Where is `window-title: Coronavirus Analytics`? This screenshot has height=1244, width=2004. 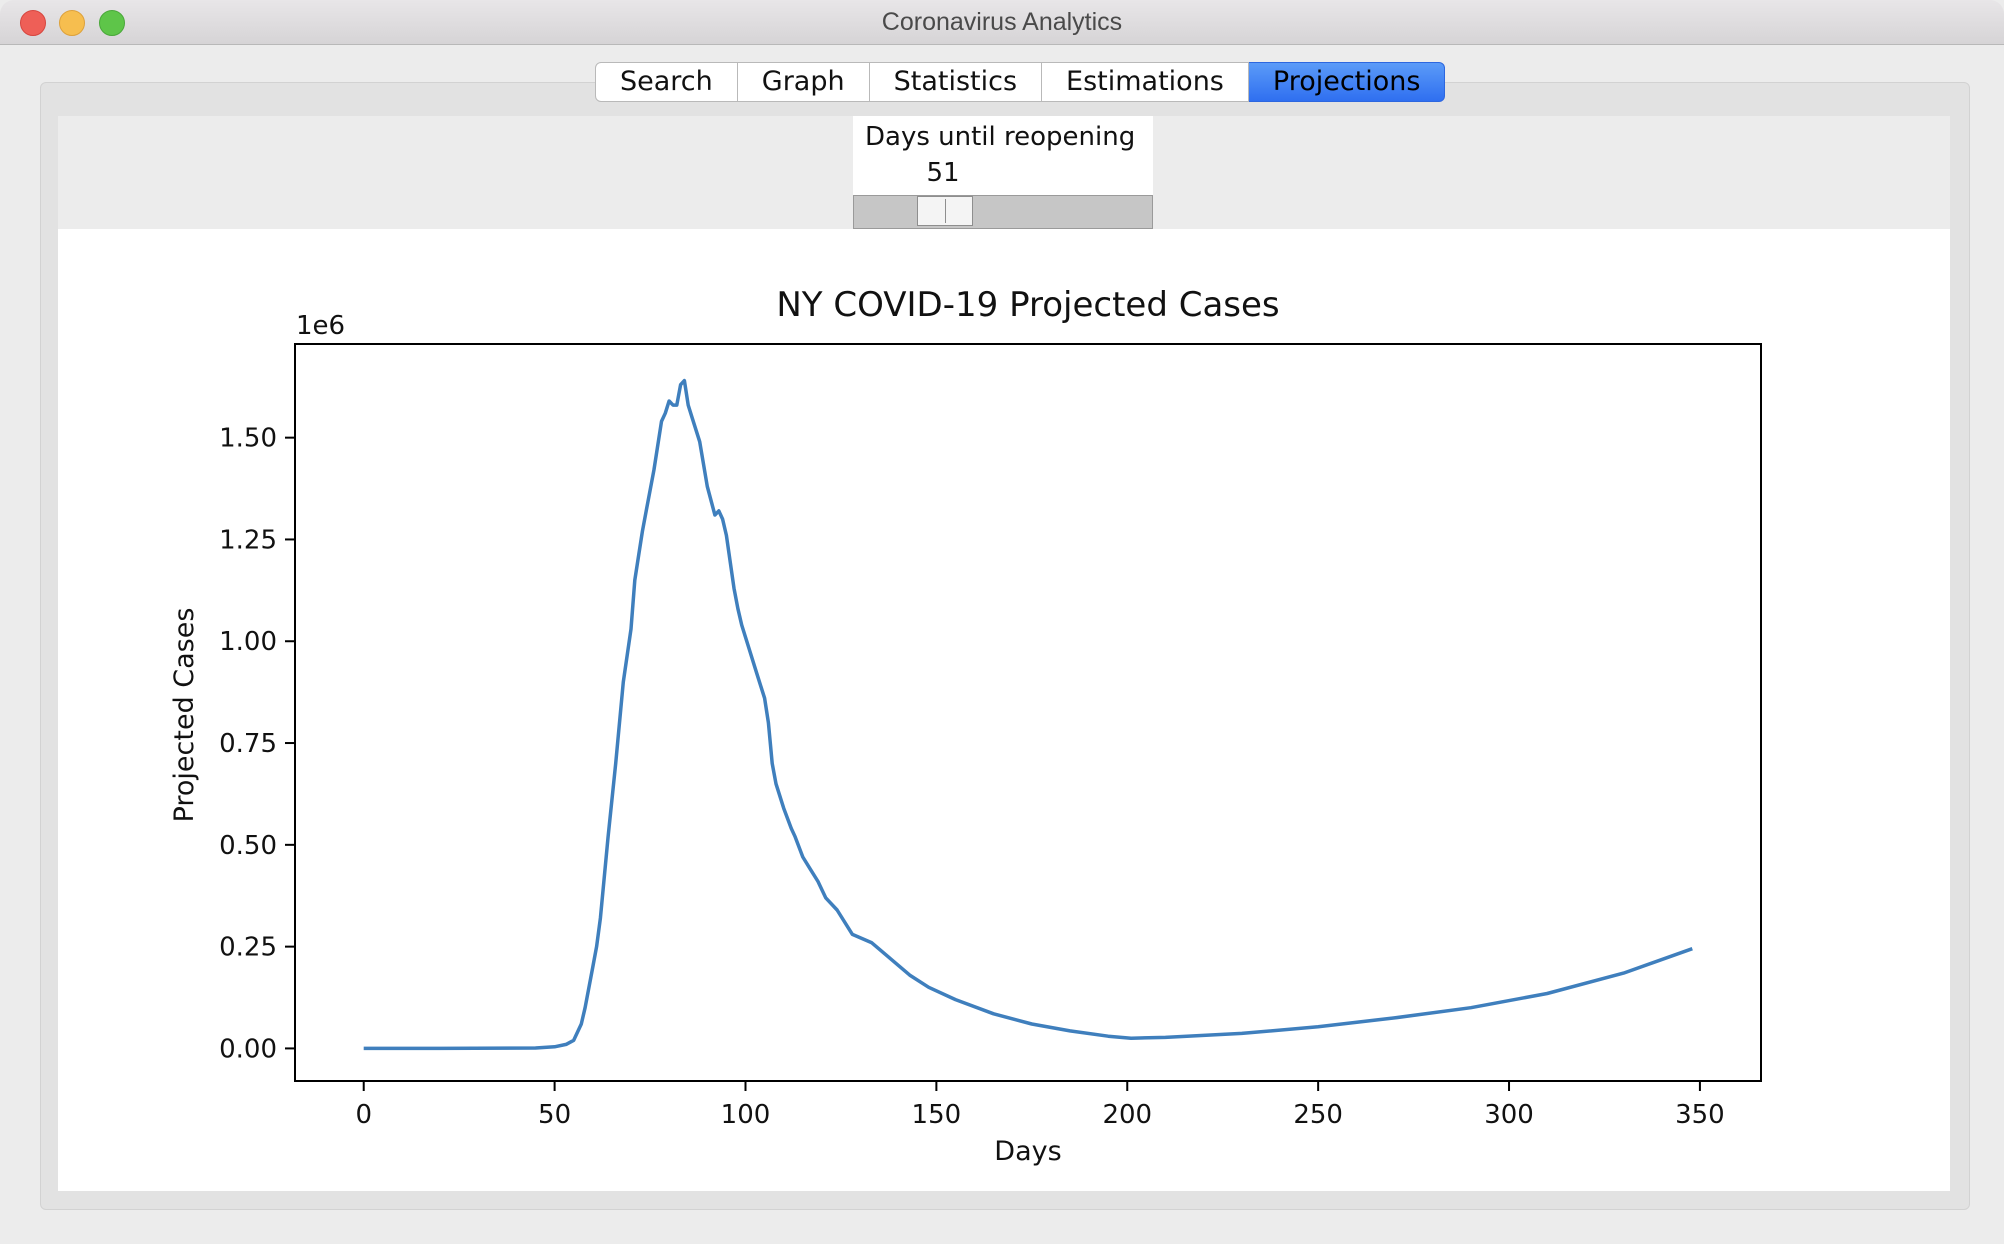 window-title: Coronavirus Analytics is located at coordinates (1002, 22).